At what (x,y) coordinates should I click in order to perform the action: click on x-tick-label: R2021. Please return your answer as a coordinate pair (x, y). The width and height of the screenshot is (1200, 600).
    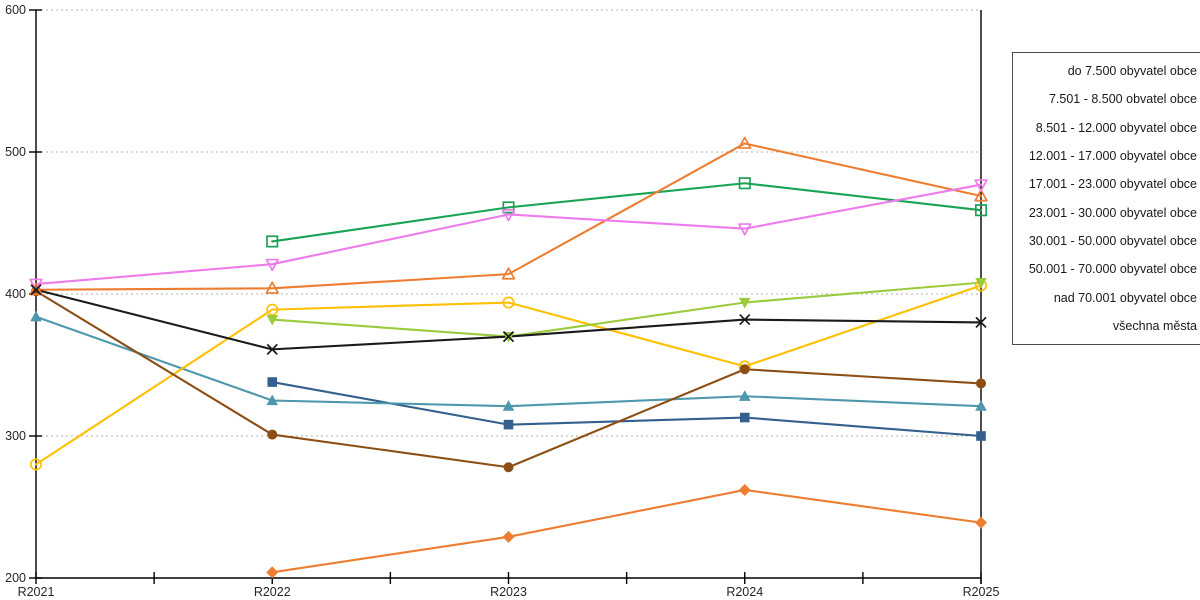
    Looking at the image, I should click on (36, 592).